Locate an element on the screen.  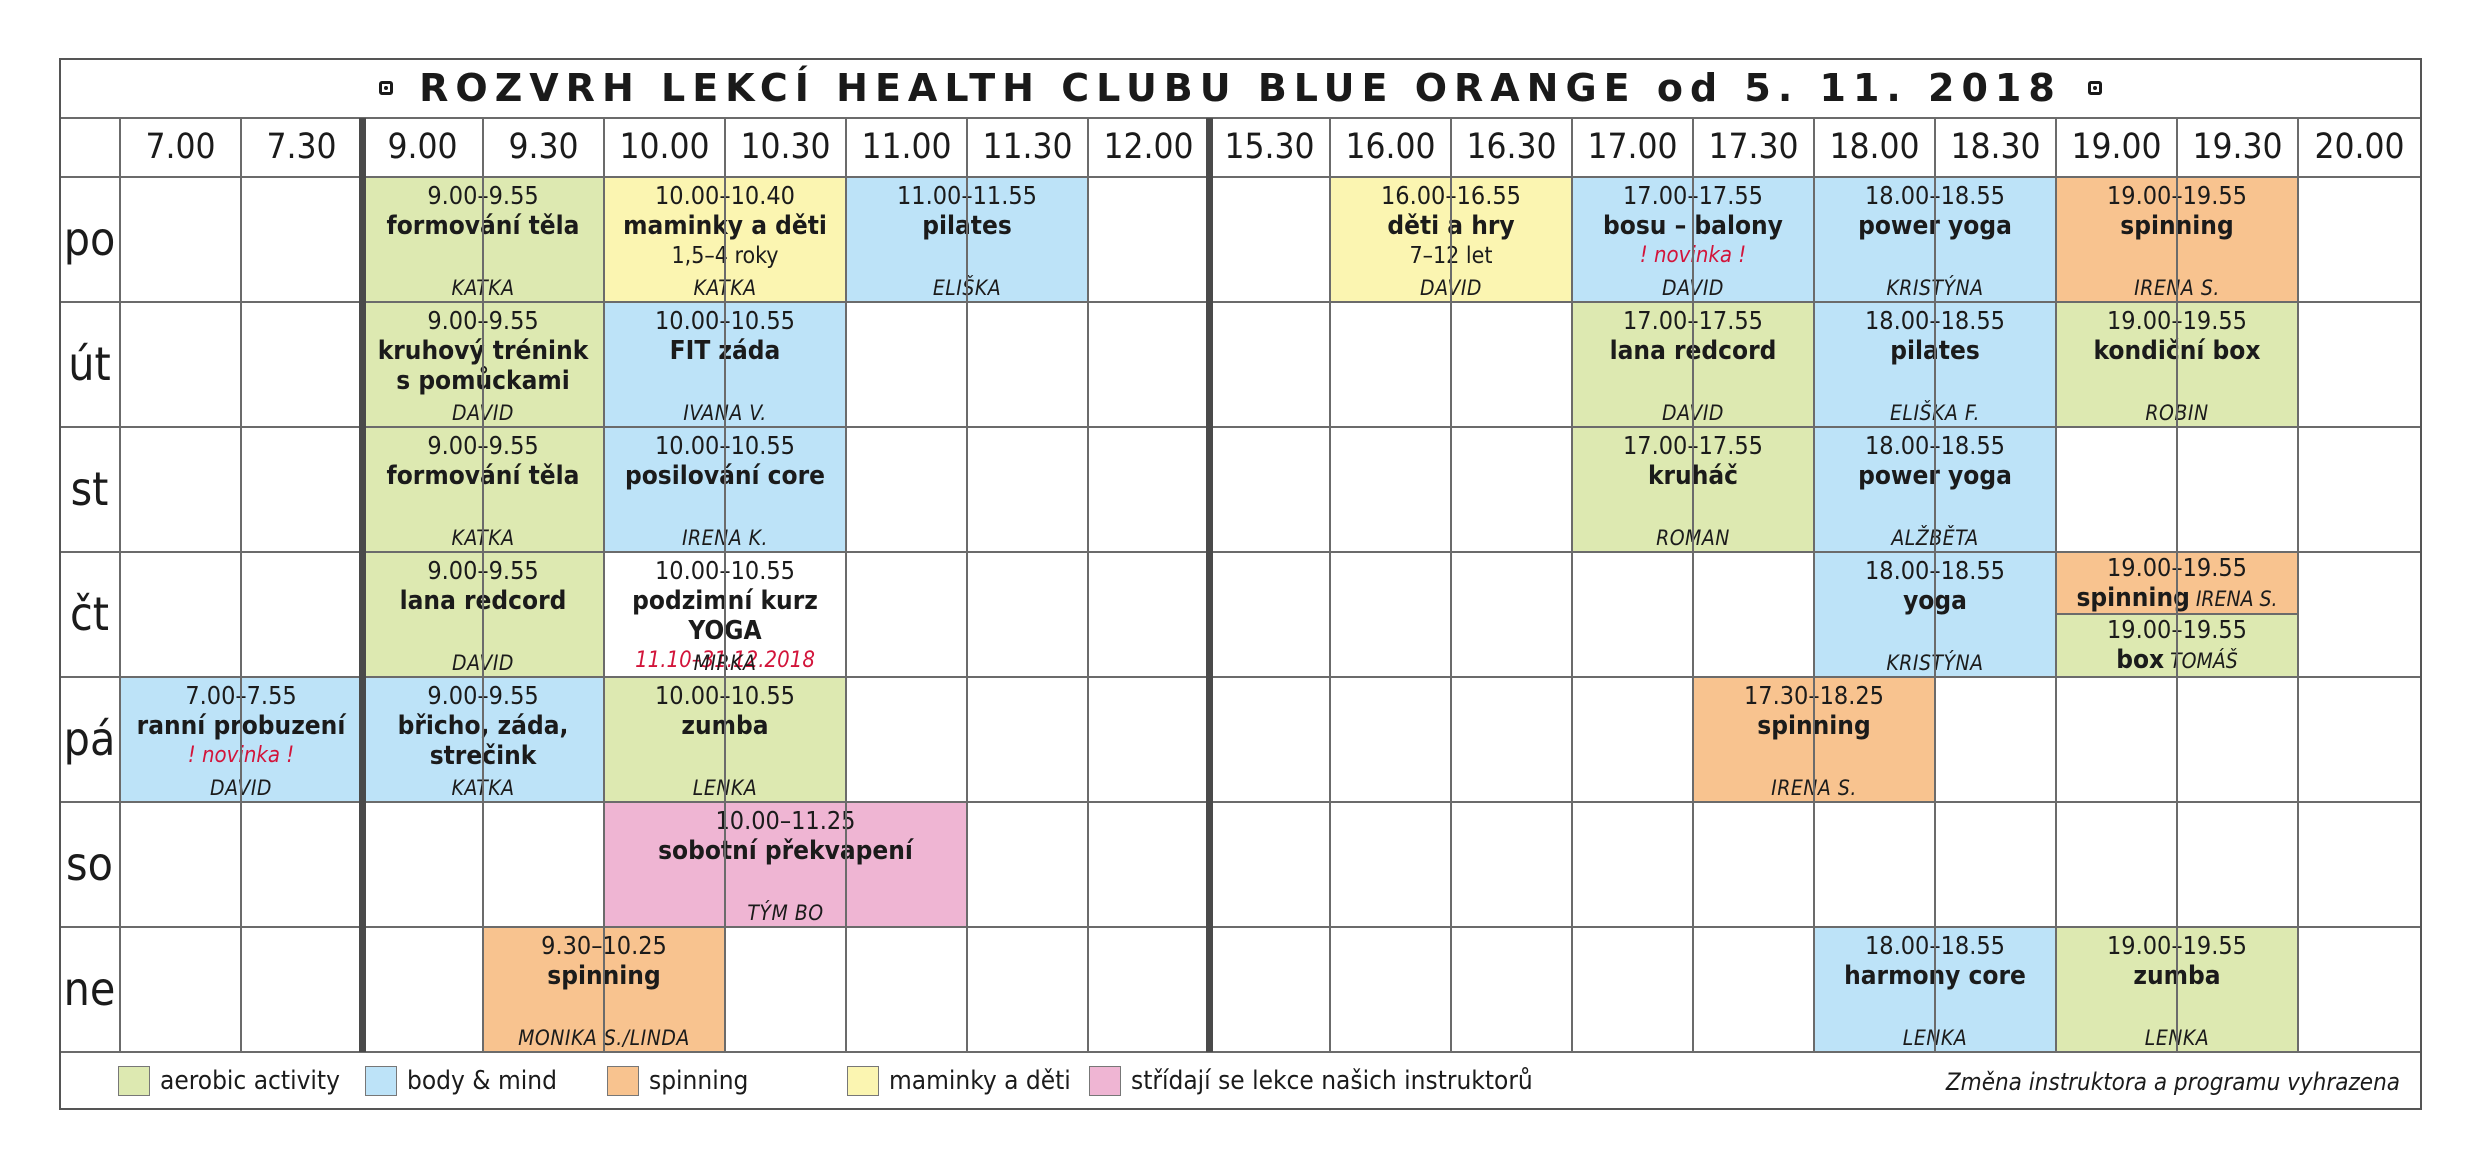
day-label: po is located at coordinates (89, 239).